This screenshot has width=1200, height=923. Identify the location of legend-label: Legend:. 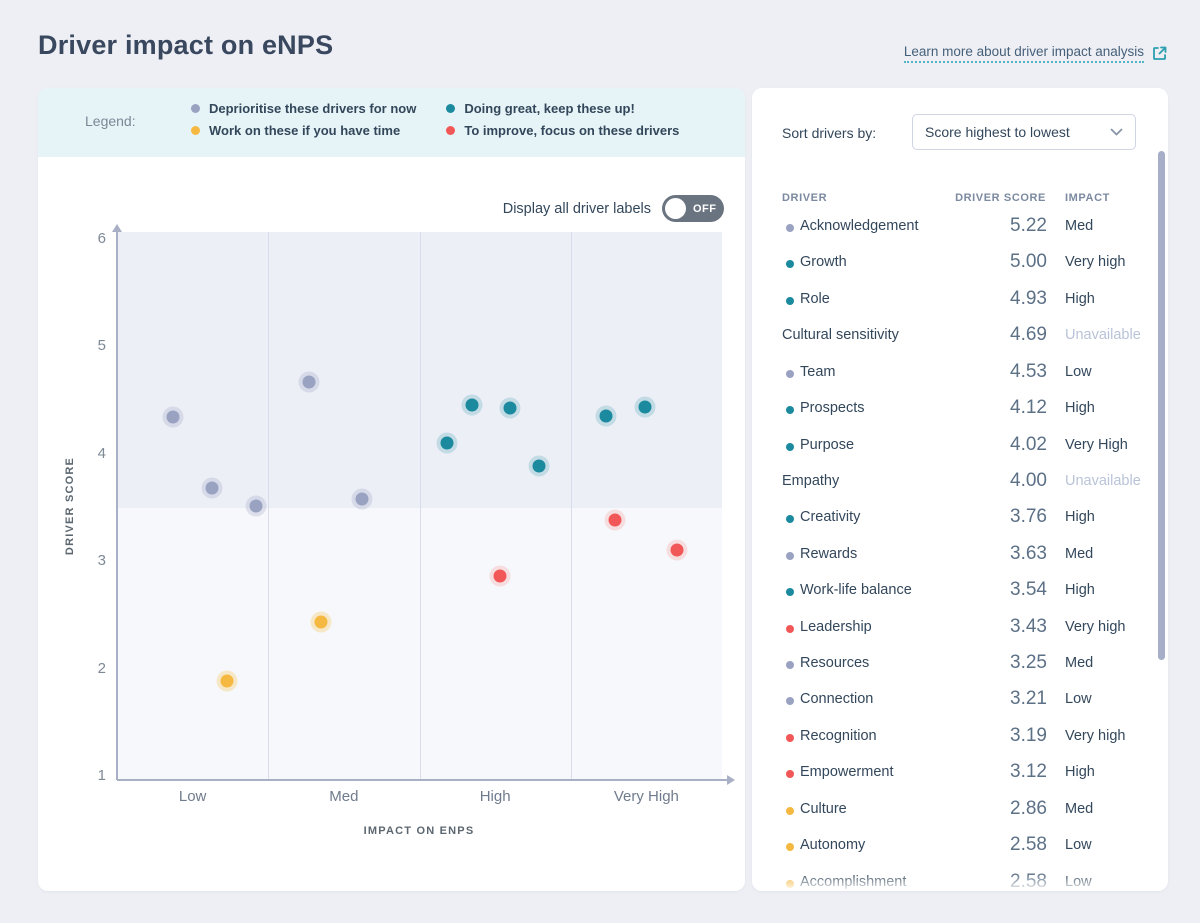
(110, 121).